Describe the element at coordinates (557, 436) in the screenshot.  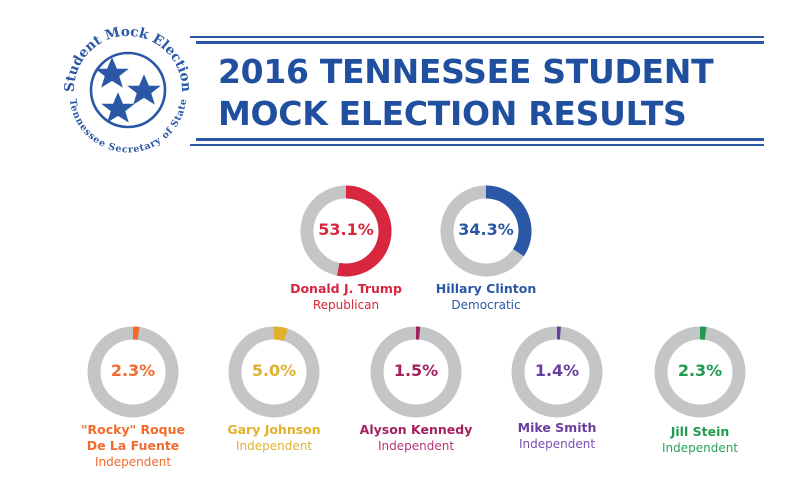
I see `candidate-label-mike-smith: Mike Smith Independent` at that location.